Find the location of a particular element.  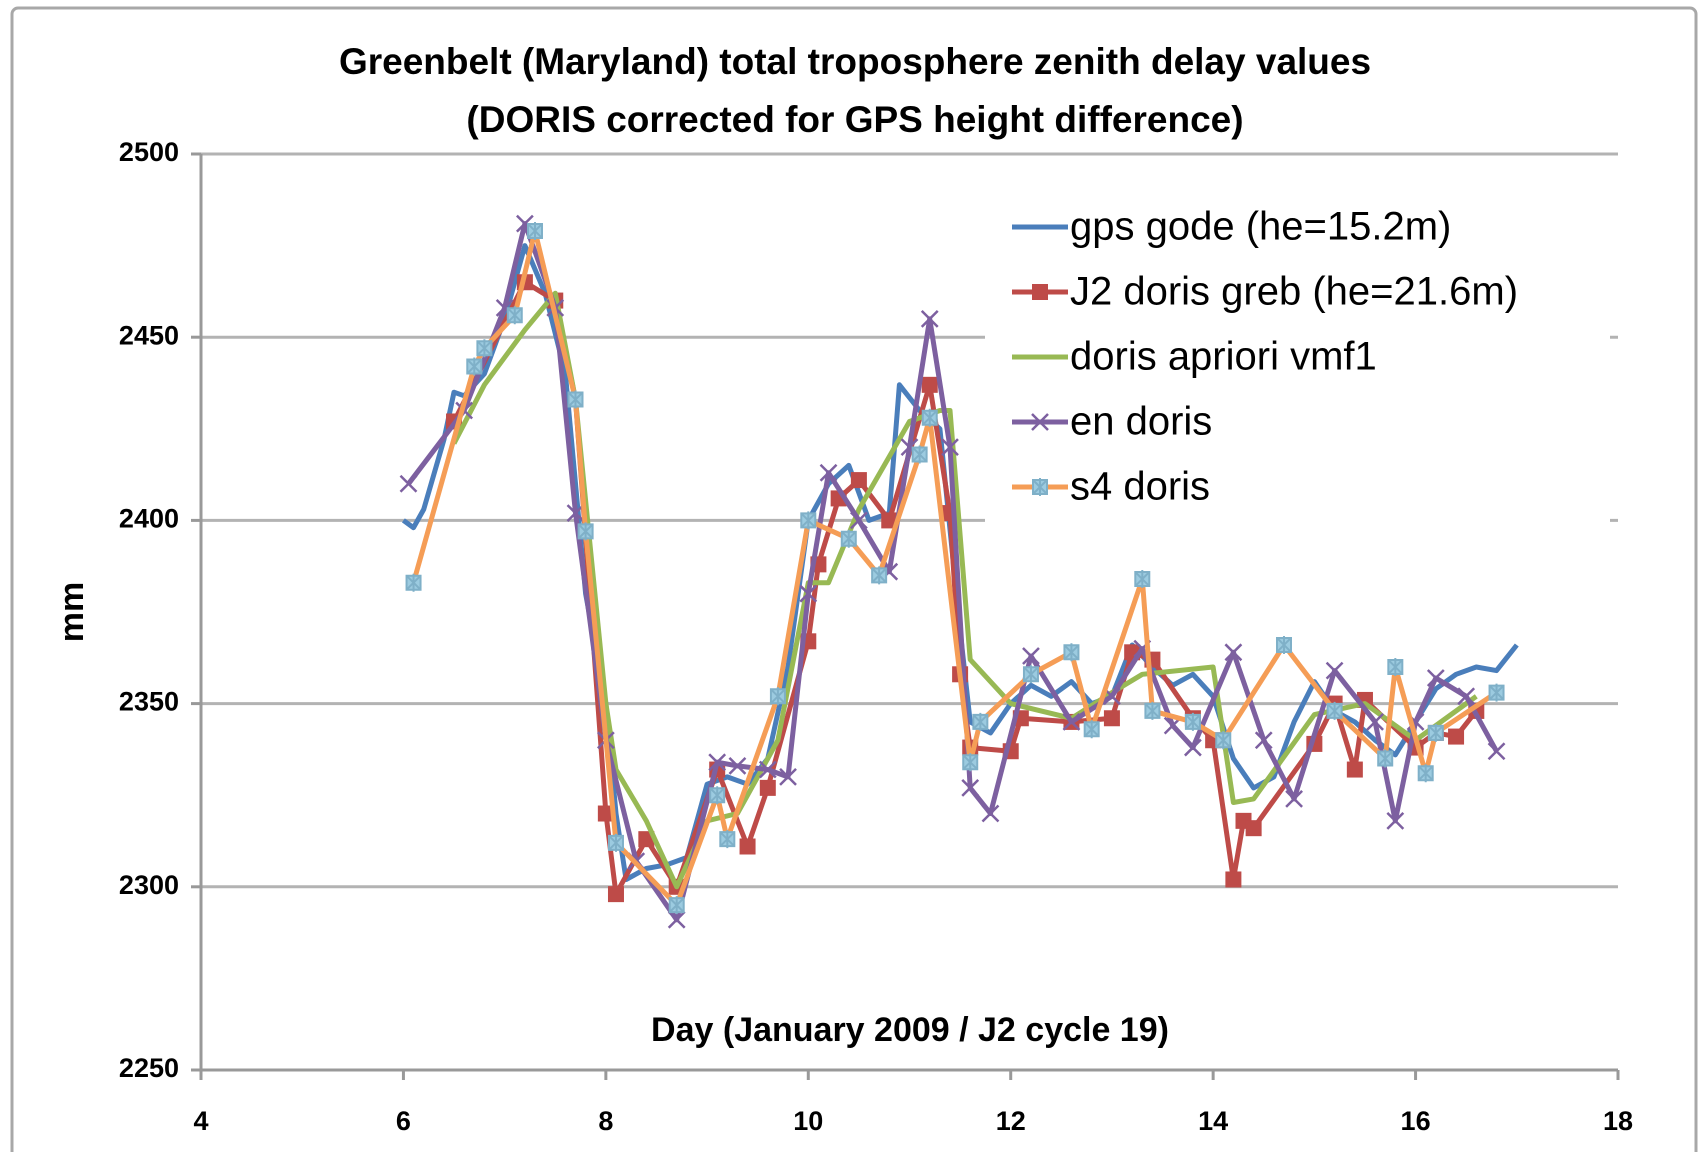

x-axis-label: Day (January 2009 / J2 cycle 19) is located at coordinates (910, 1030).